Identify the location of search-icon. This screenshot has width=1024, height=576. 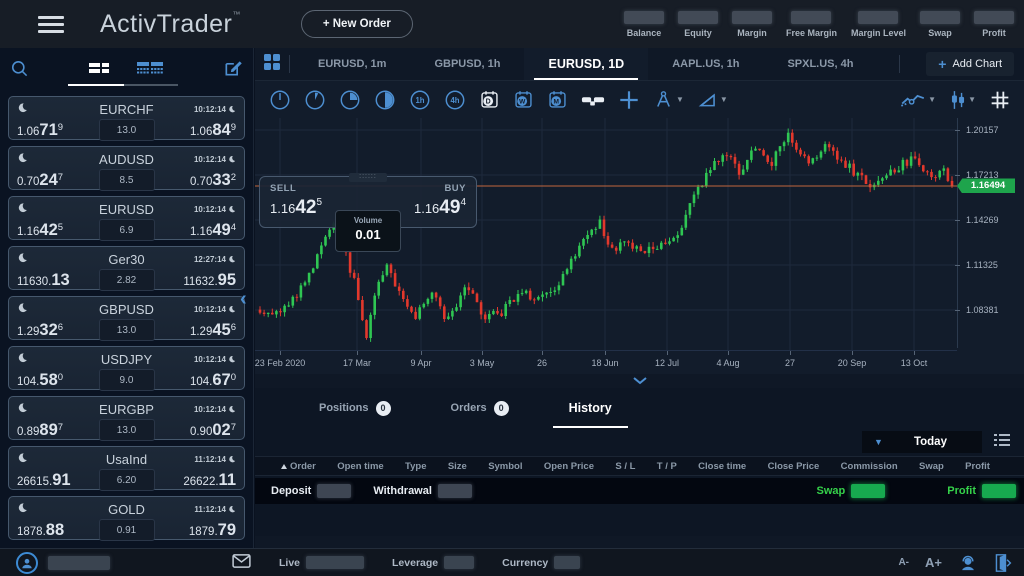
(19, 68).